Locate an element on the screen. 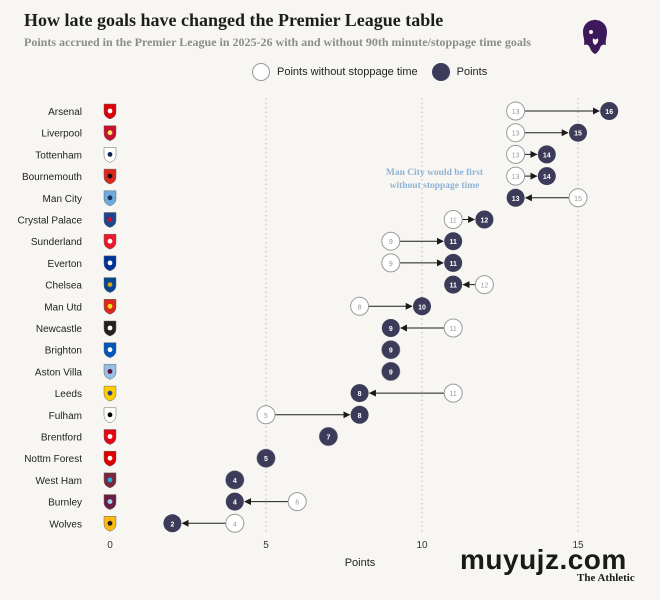 This screenshot has width=660, height=600. filled-dot-label: 10 is located at coordinates (422, 307).